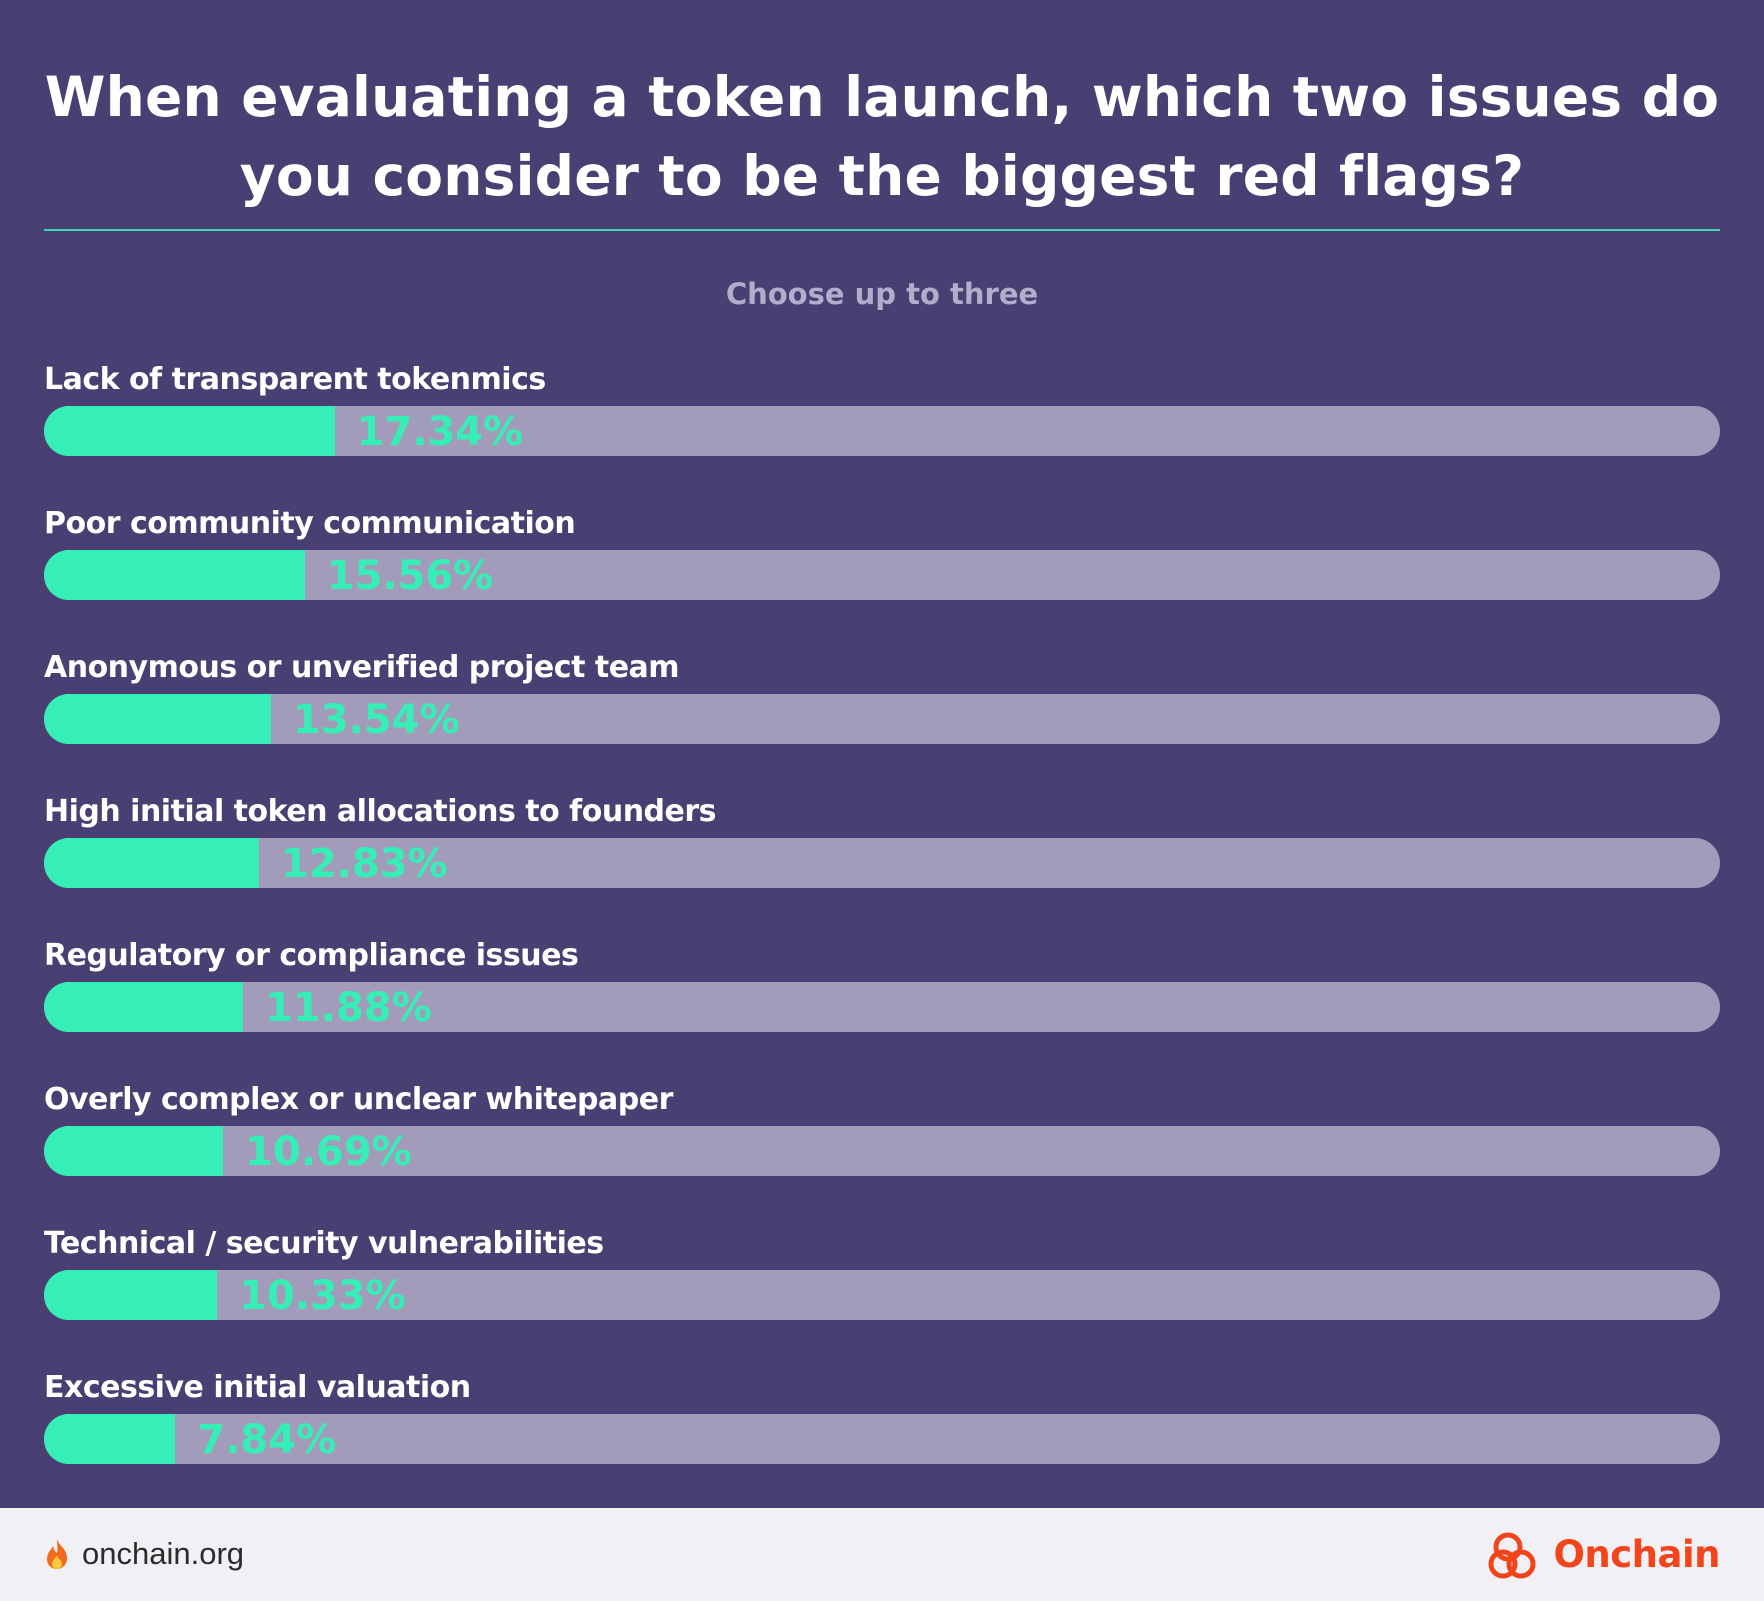 This screenshot has height=1601, width=1764. I want to click on brand-logo: Onchain, so click(1602, 1555).